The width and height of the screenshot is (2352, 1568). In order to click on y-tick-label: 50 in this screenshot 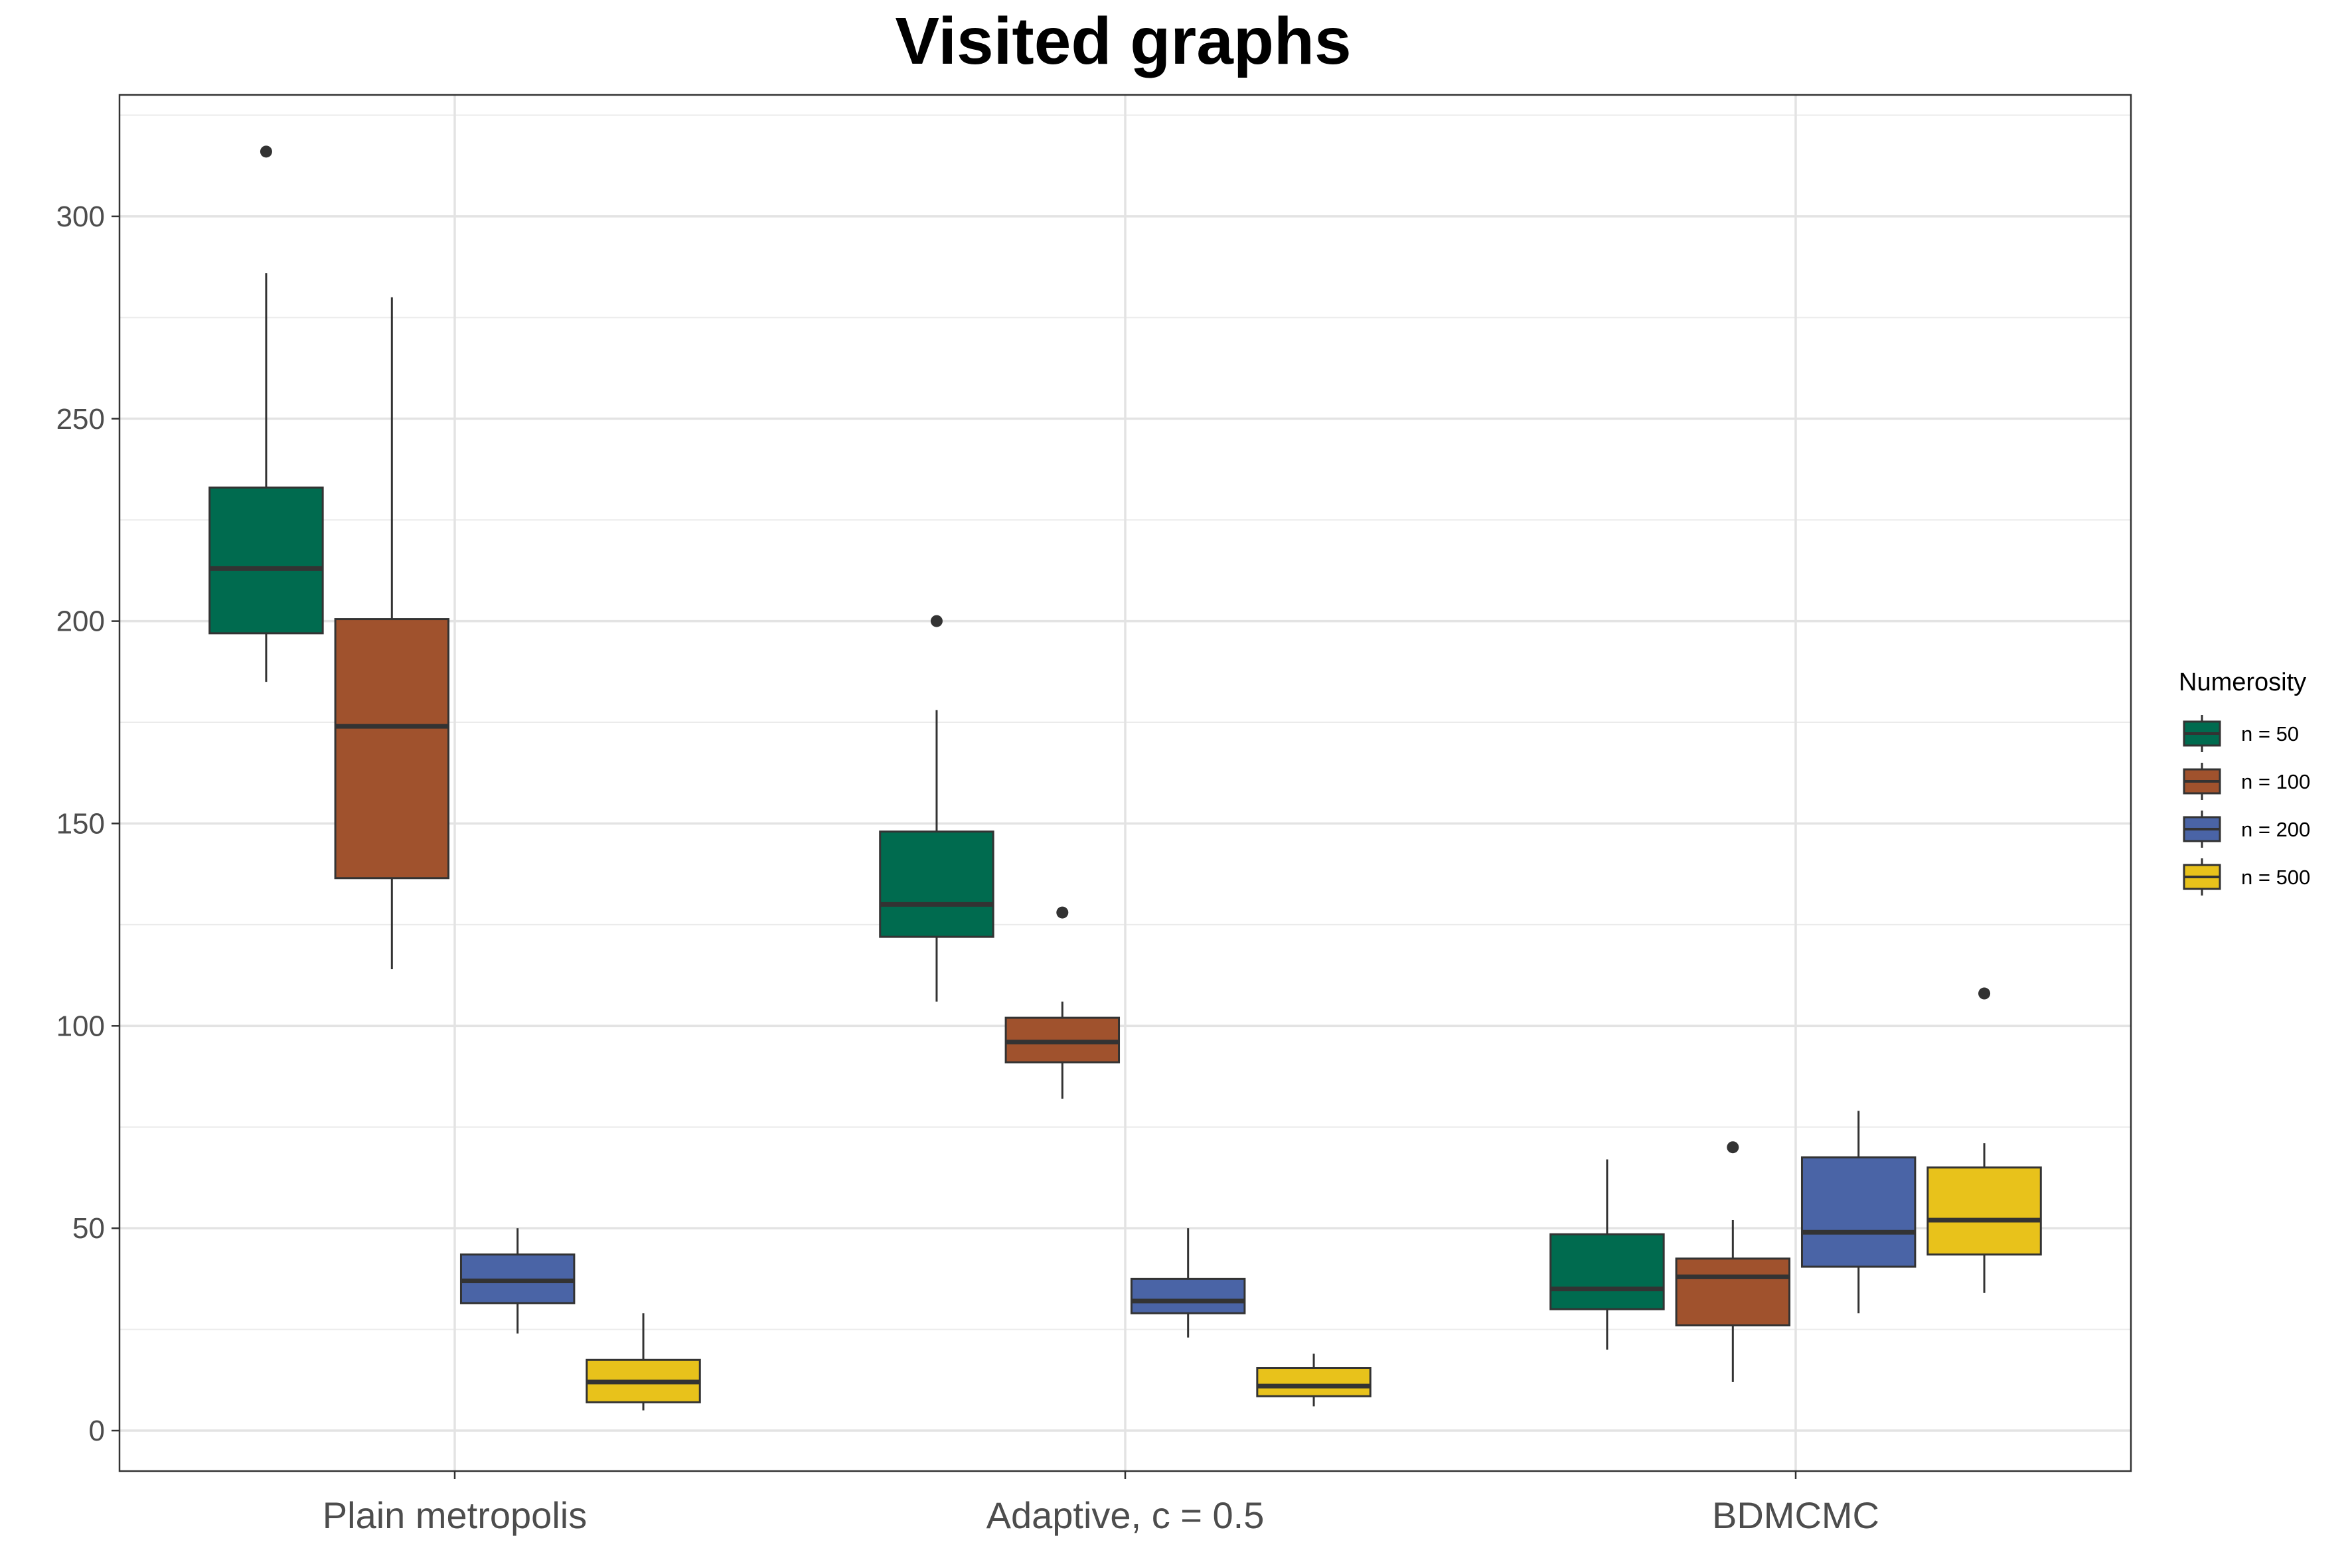, I will do `click(89, 1229)`.